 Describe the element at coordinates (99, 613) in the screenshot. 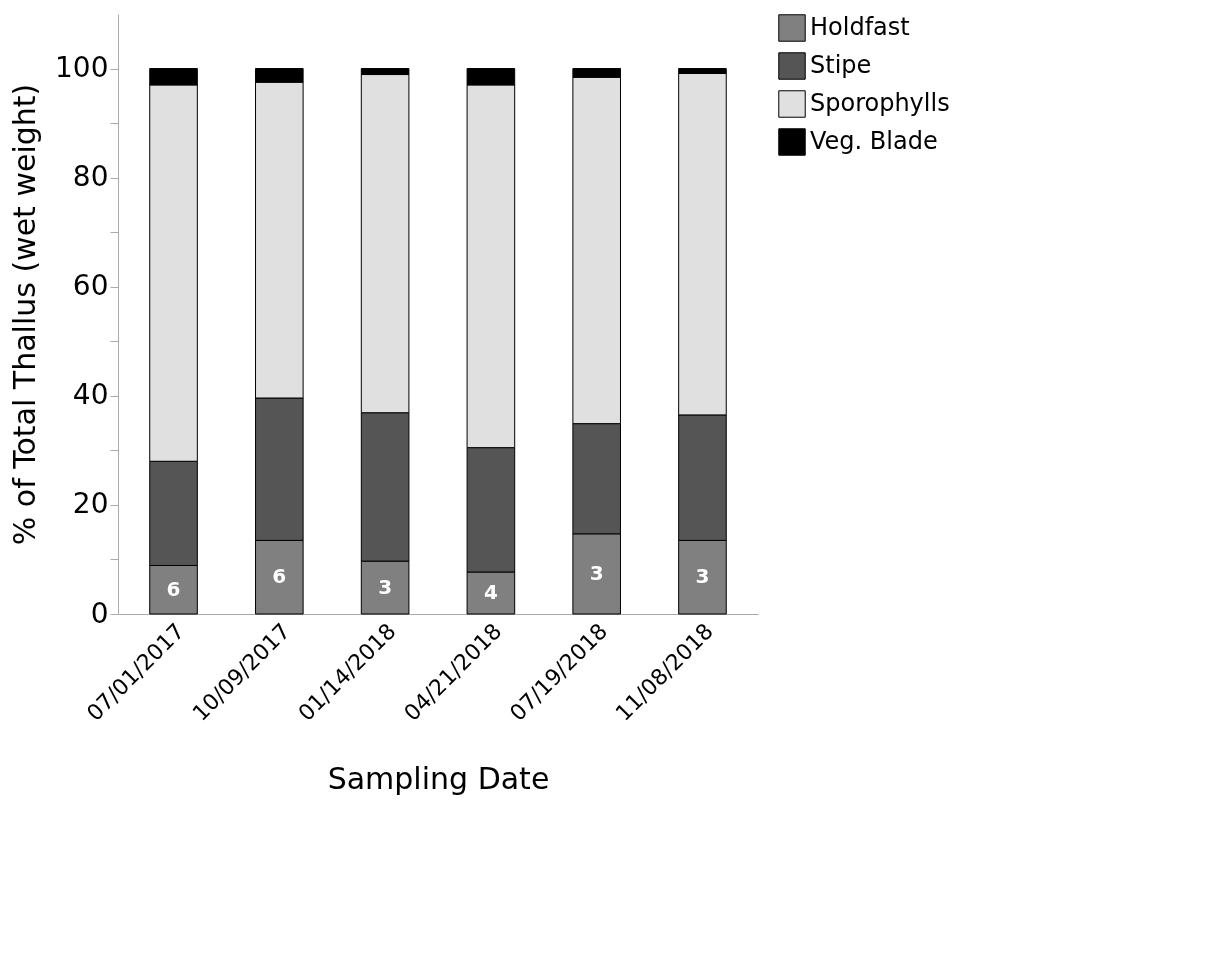

I see `y-tick-label: 0` at that location.